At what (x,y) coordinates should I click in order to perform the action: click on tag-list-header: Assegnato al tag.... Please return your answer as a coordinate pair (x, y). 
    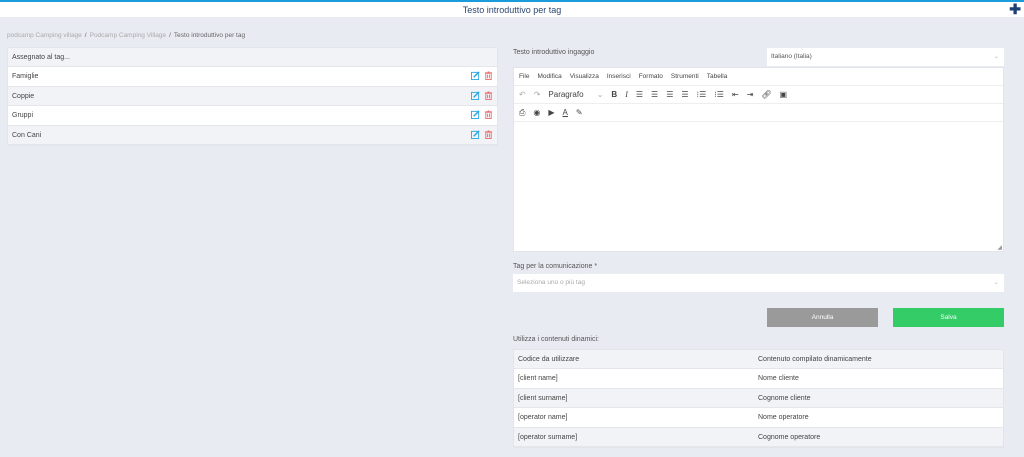
    Looking at the image, I should click on (252, 58).